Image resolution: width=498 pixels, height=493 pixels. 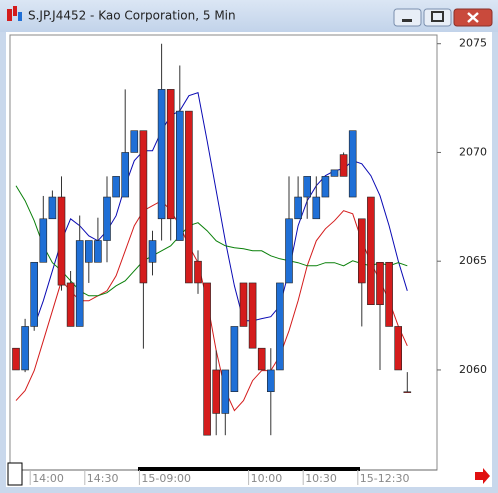 I want to click on x-tick-label: 15-09:00, so click(x=166, y=478).